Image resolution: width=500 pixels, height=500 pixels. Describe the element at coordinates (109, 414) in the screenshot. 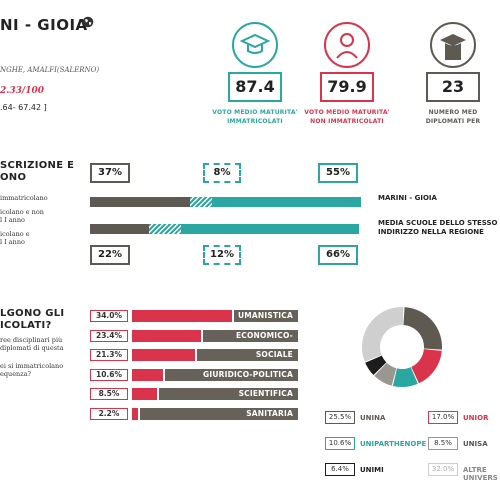

I see `category-pct-5: 2.2%` at that location.